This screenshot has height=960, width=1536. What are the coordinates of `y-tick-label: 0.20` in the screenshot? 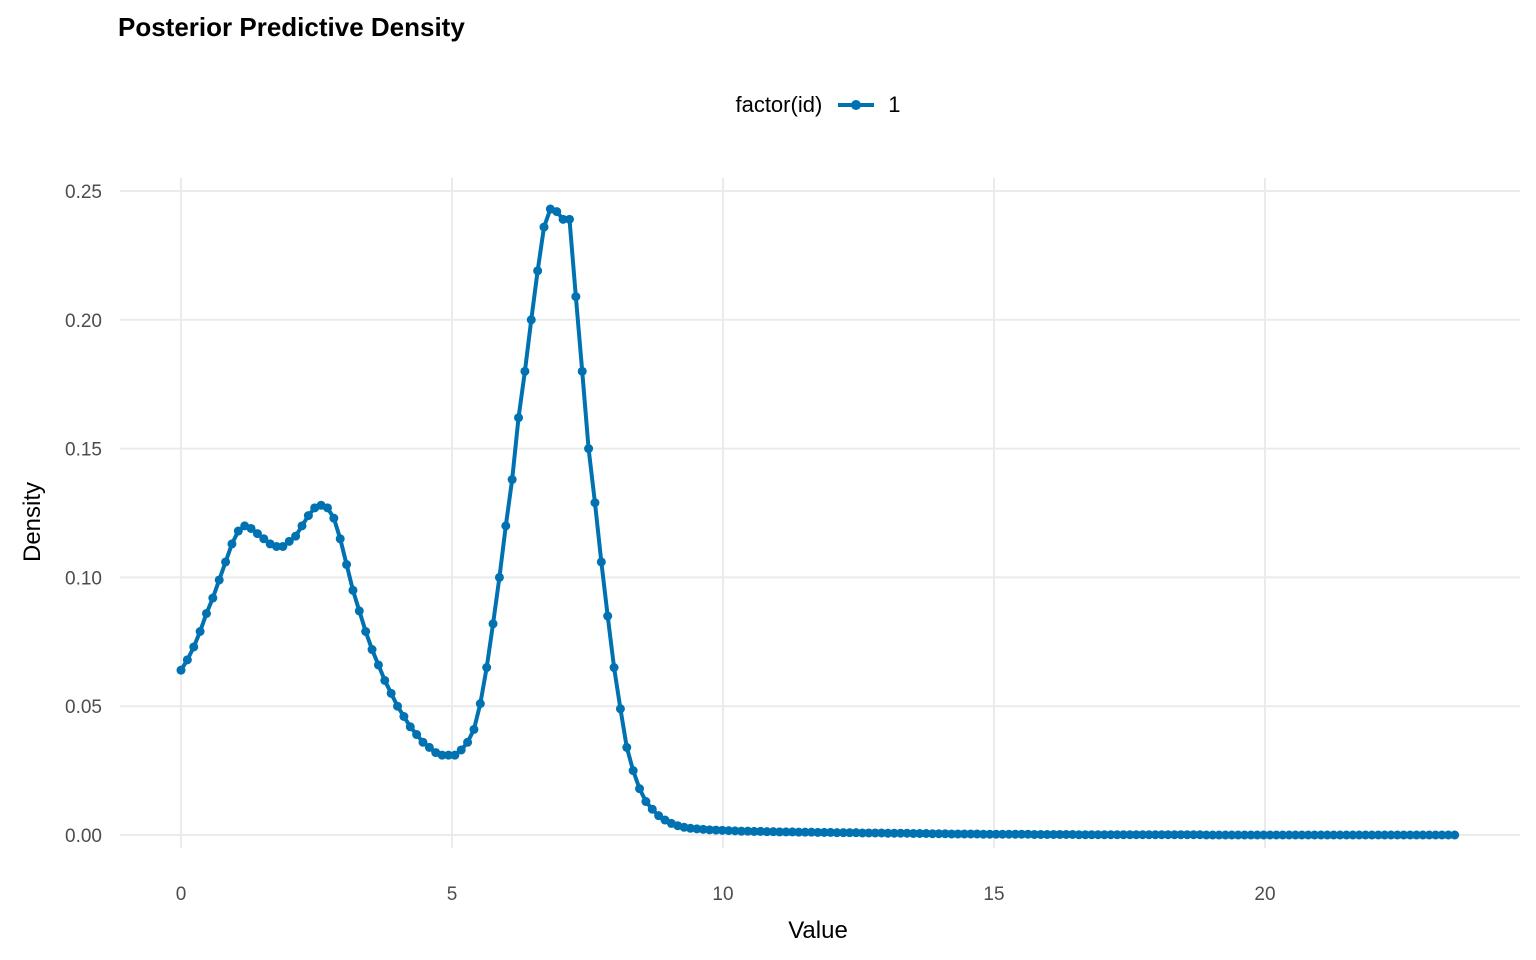 It's located at (83, 321).